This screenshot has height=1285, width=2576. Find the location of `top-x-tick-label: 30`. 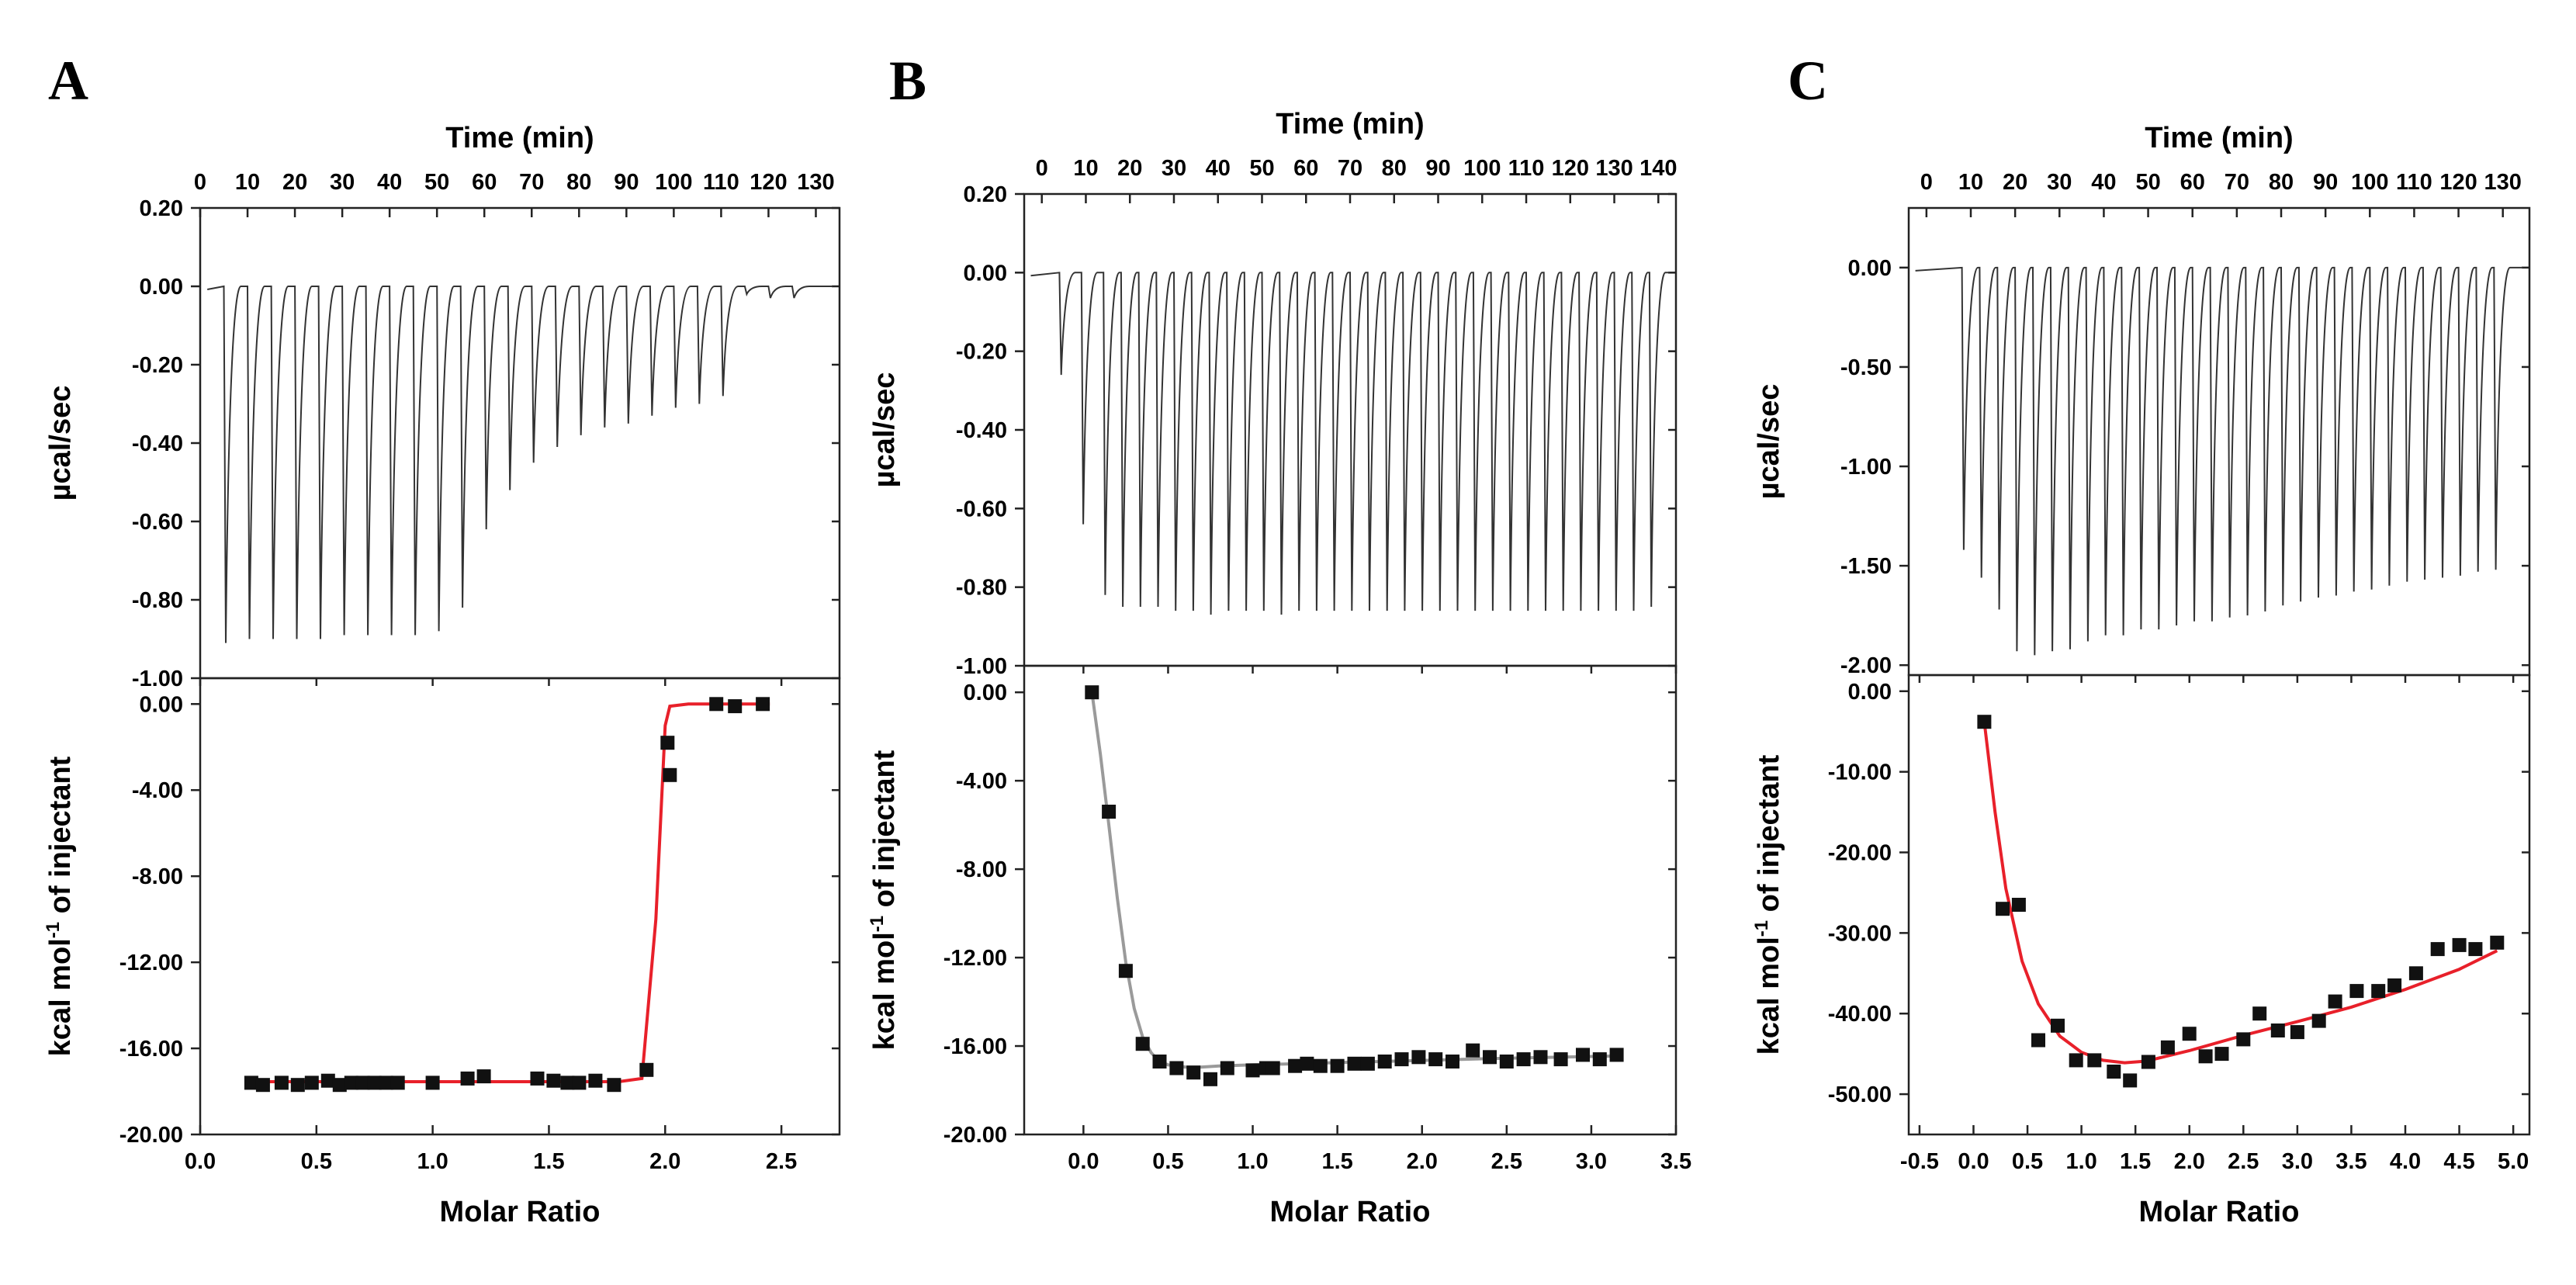

top-x-tick-label: 30 is located at coordinates (342, 182).